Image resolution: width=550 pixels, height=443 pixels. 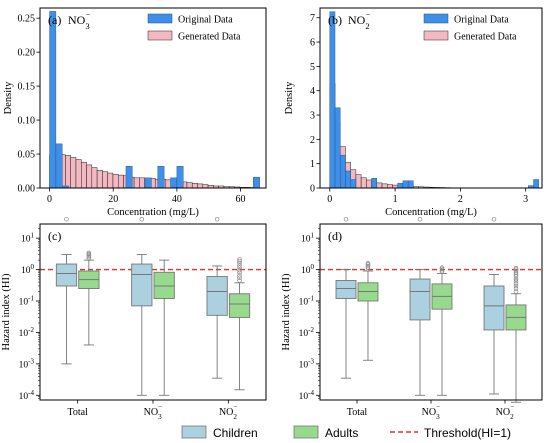 What do you see at coordinates (27, 363) in the screenshot?
I see `panel-c-ytick-label-1: 10⁻³` at bounding box center [27, 363].